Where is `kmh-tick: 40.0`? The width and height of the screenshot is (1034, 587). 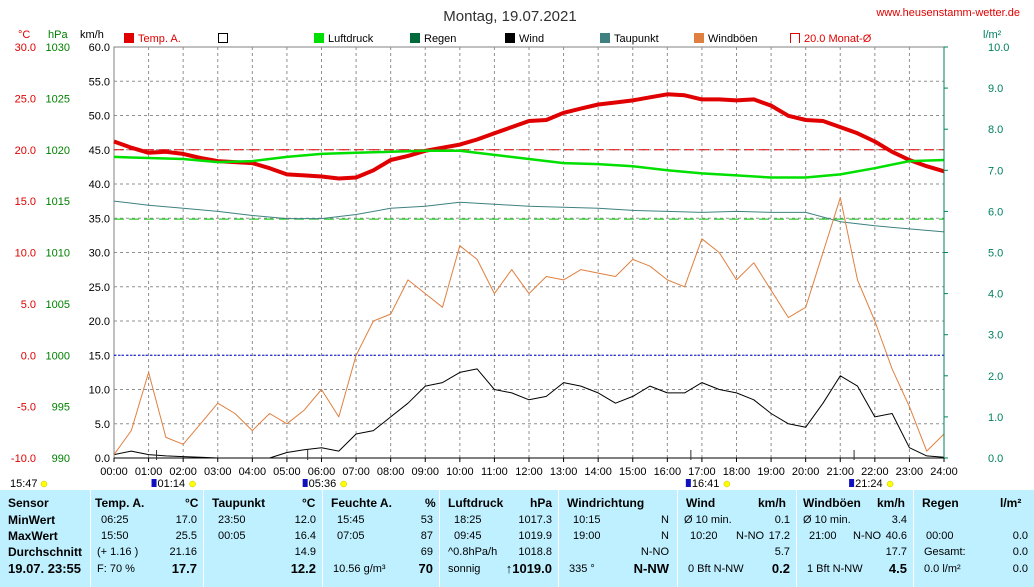 kmh-tick: 40.0 is located at coordinates (99, 185).